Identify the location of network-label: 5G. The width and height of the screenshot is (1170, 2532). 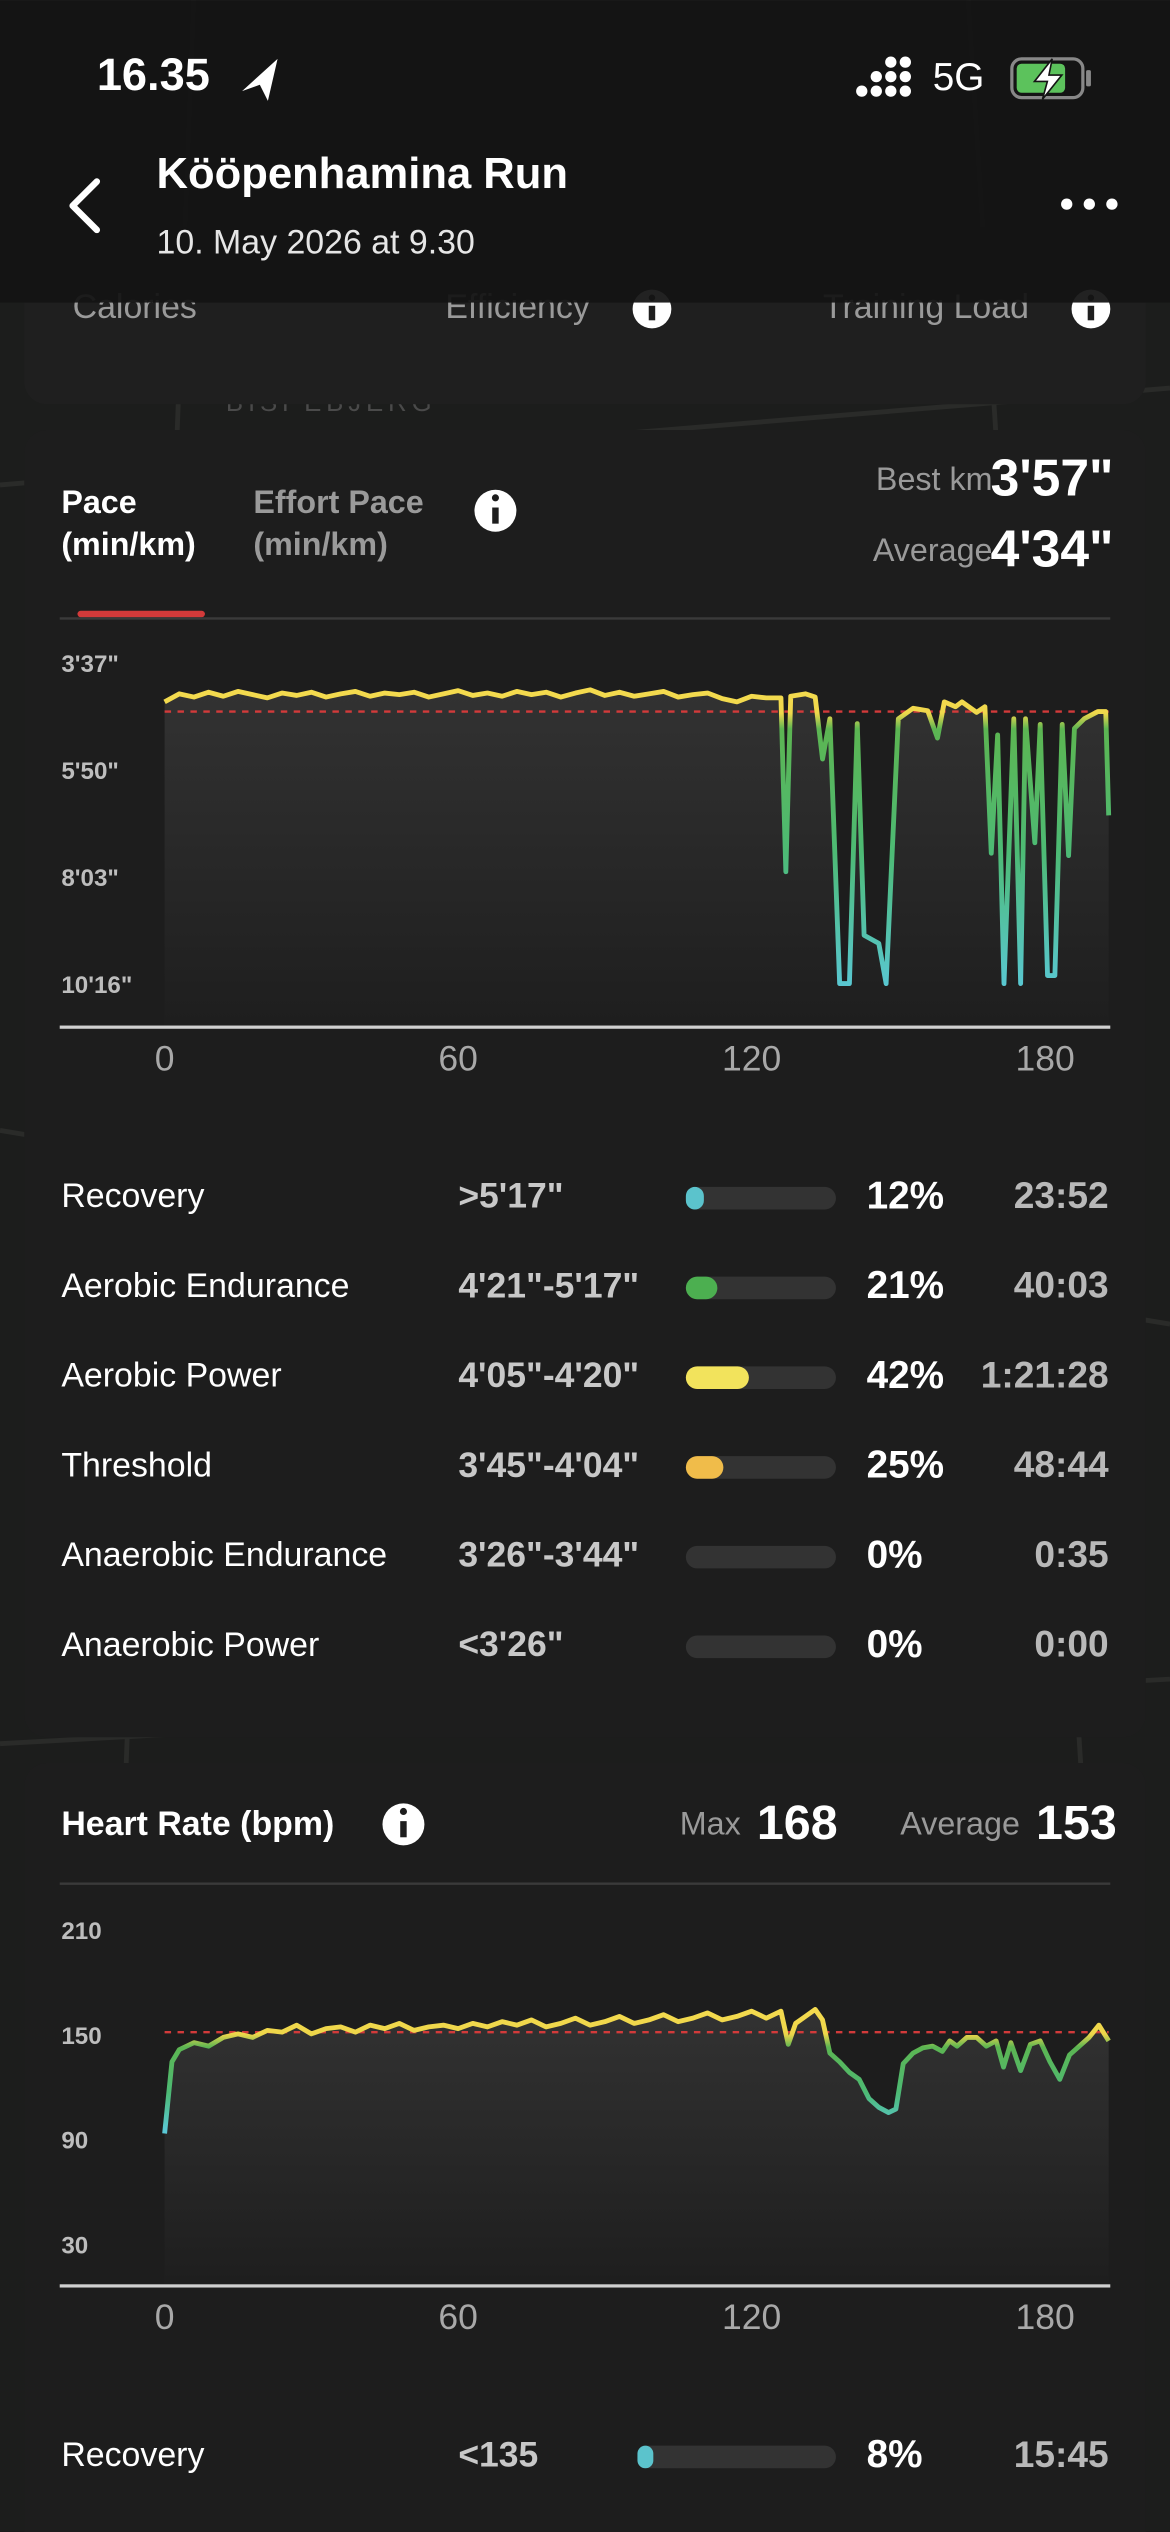
(959, 77).